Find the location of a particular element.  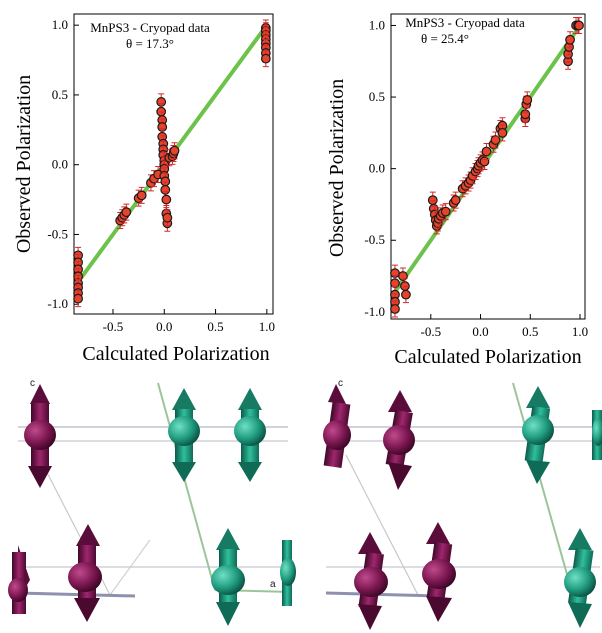

annotation-theta: θ = 25.4° is located at coordinates (445, 38).